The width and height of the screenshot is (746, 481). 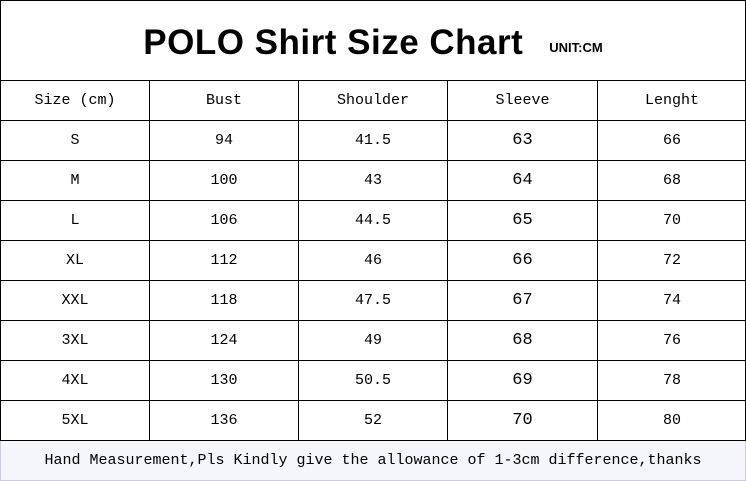 I want to click on cell-bust: 124, so click(x=224, y=340).